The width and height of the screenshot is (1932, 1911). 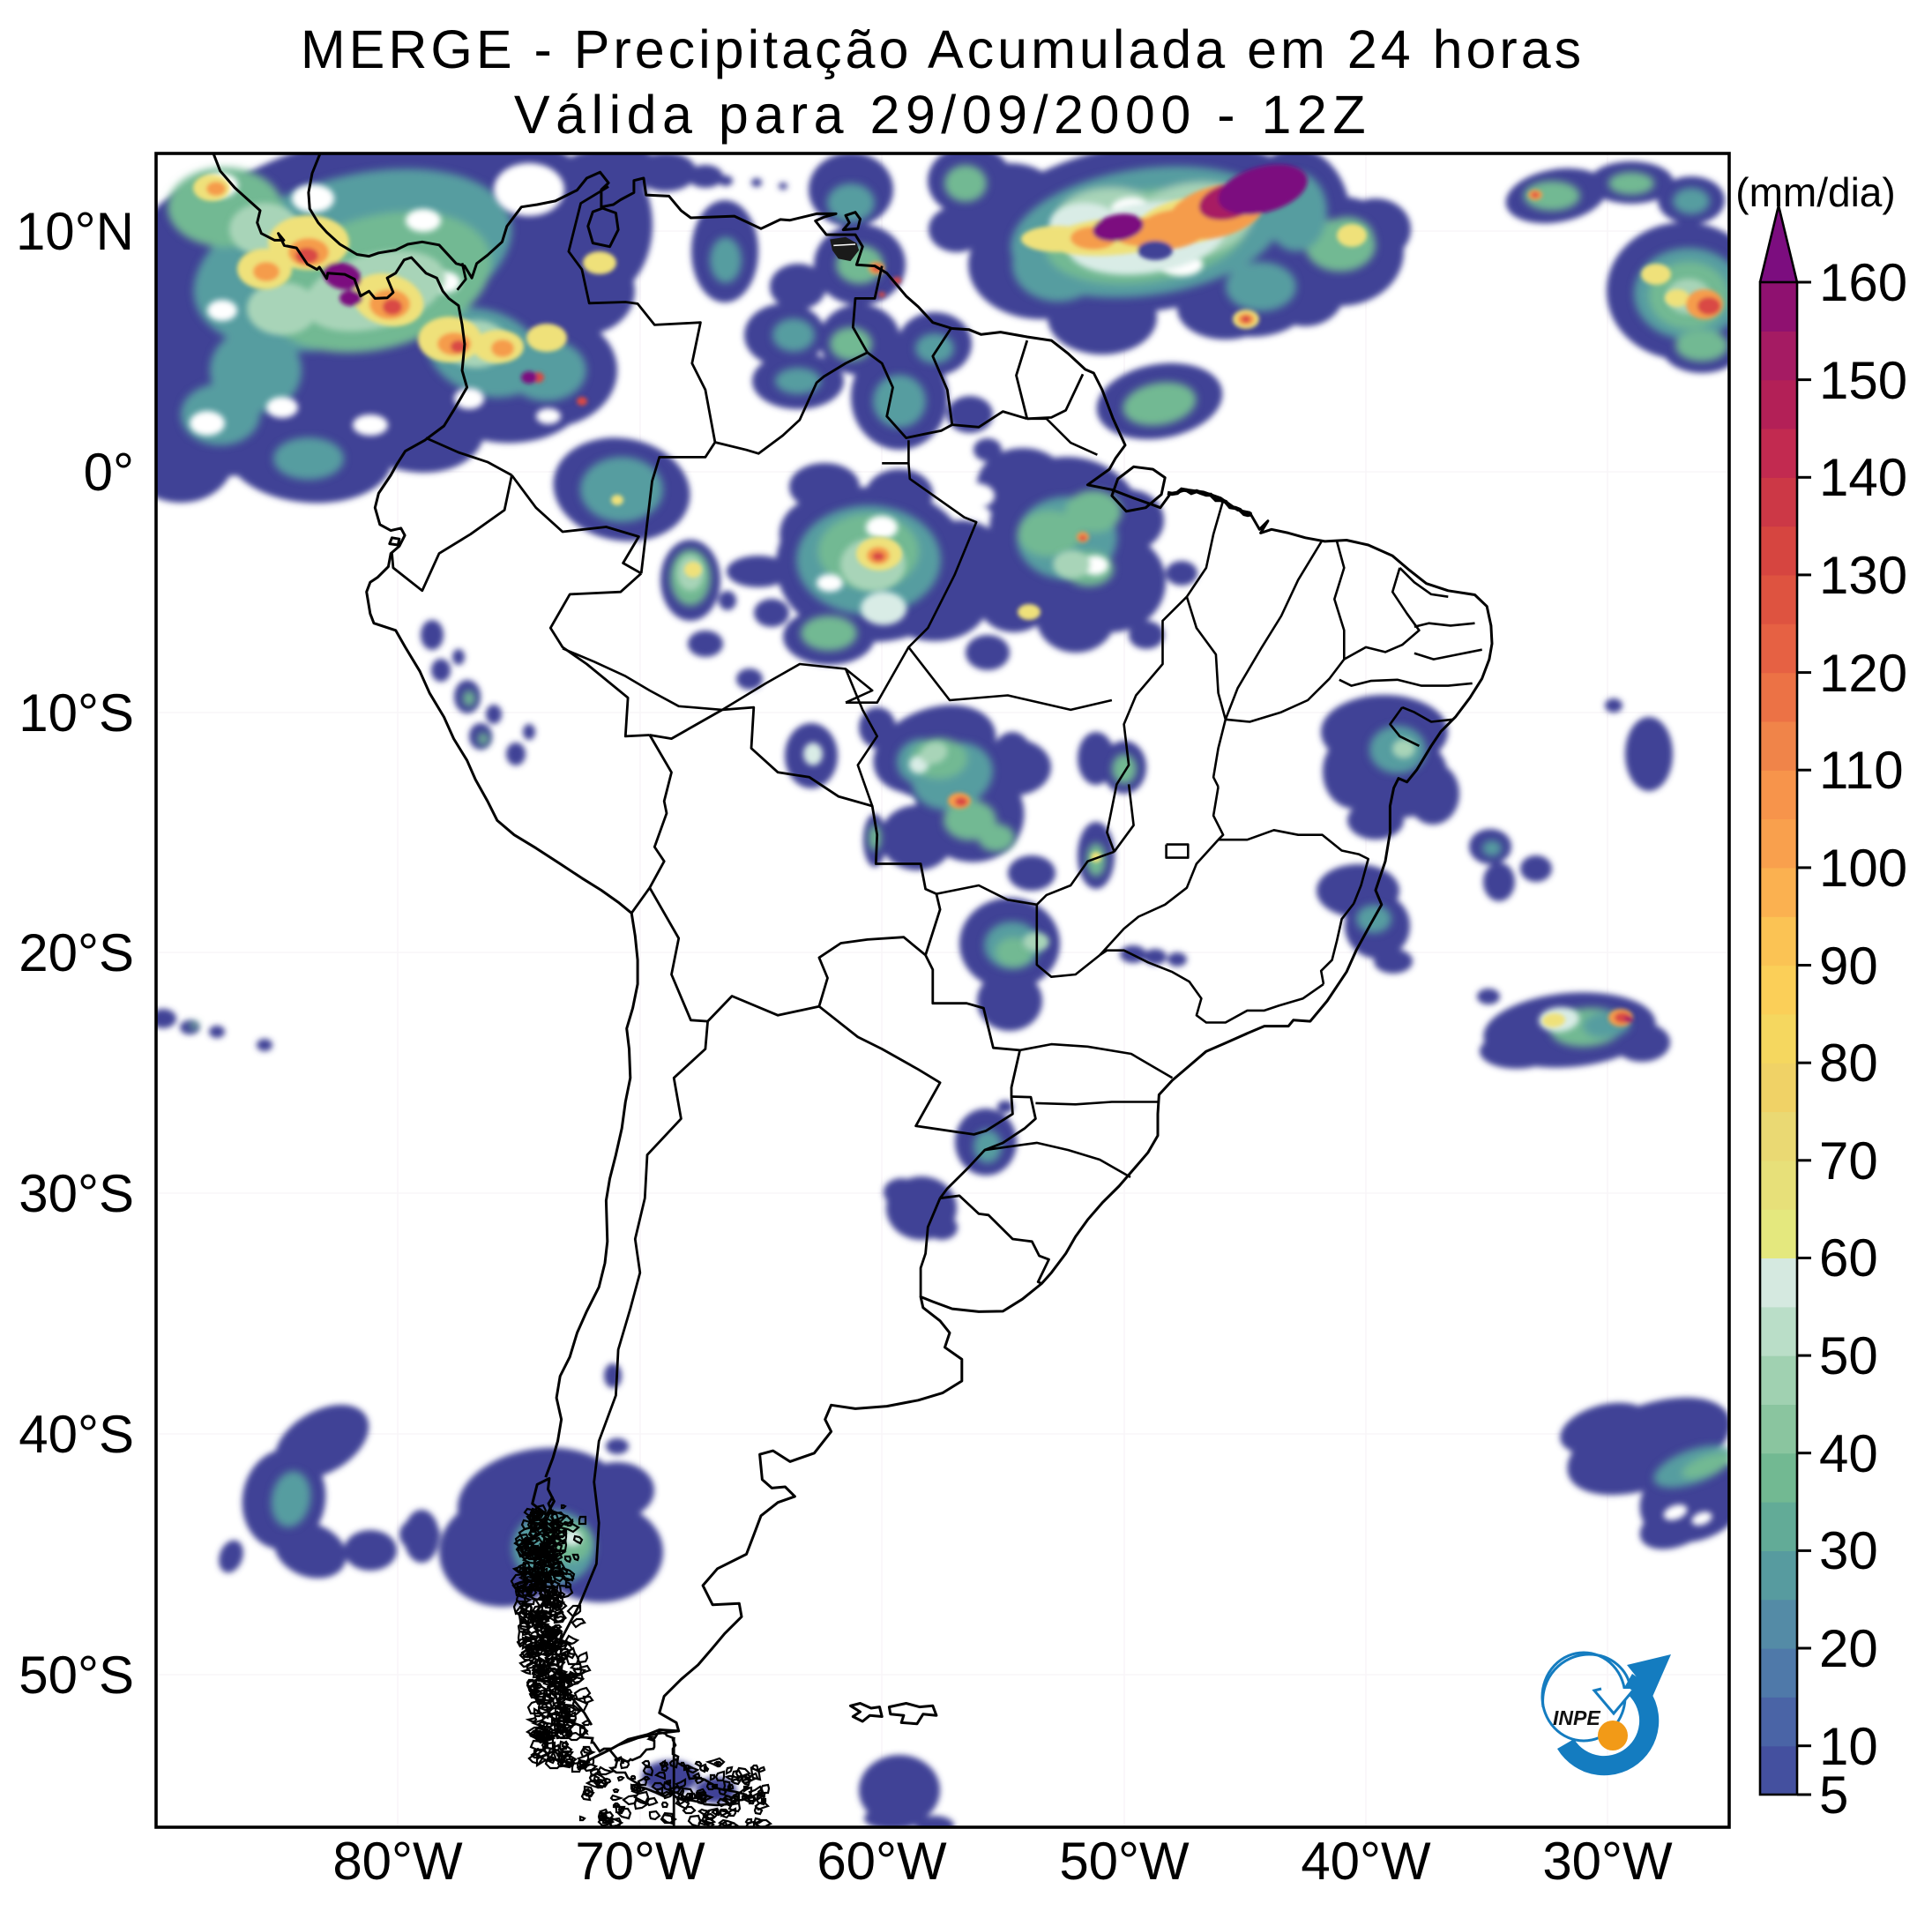 What do you see at coordinates (1848, 1161) in the screenshot?
I see `svg-text: 70` at bounding box center [1848, 1161].